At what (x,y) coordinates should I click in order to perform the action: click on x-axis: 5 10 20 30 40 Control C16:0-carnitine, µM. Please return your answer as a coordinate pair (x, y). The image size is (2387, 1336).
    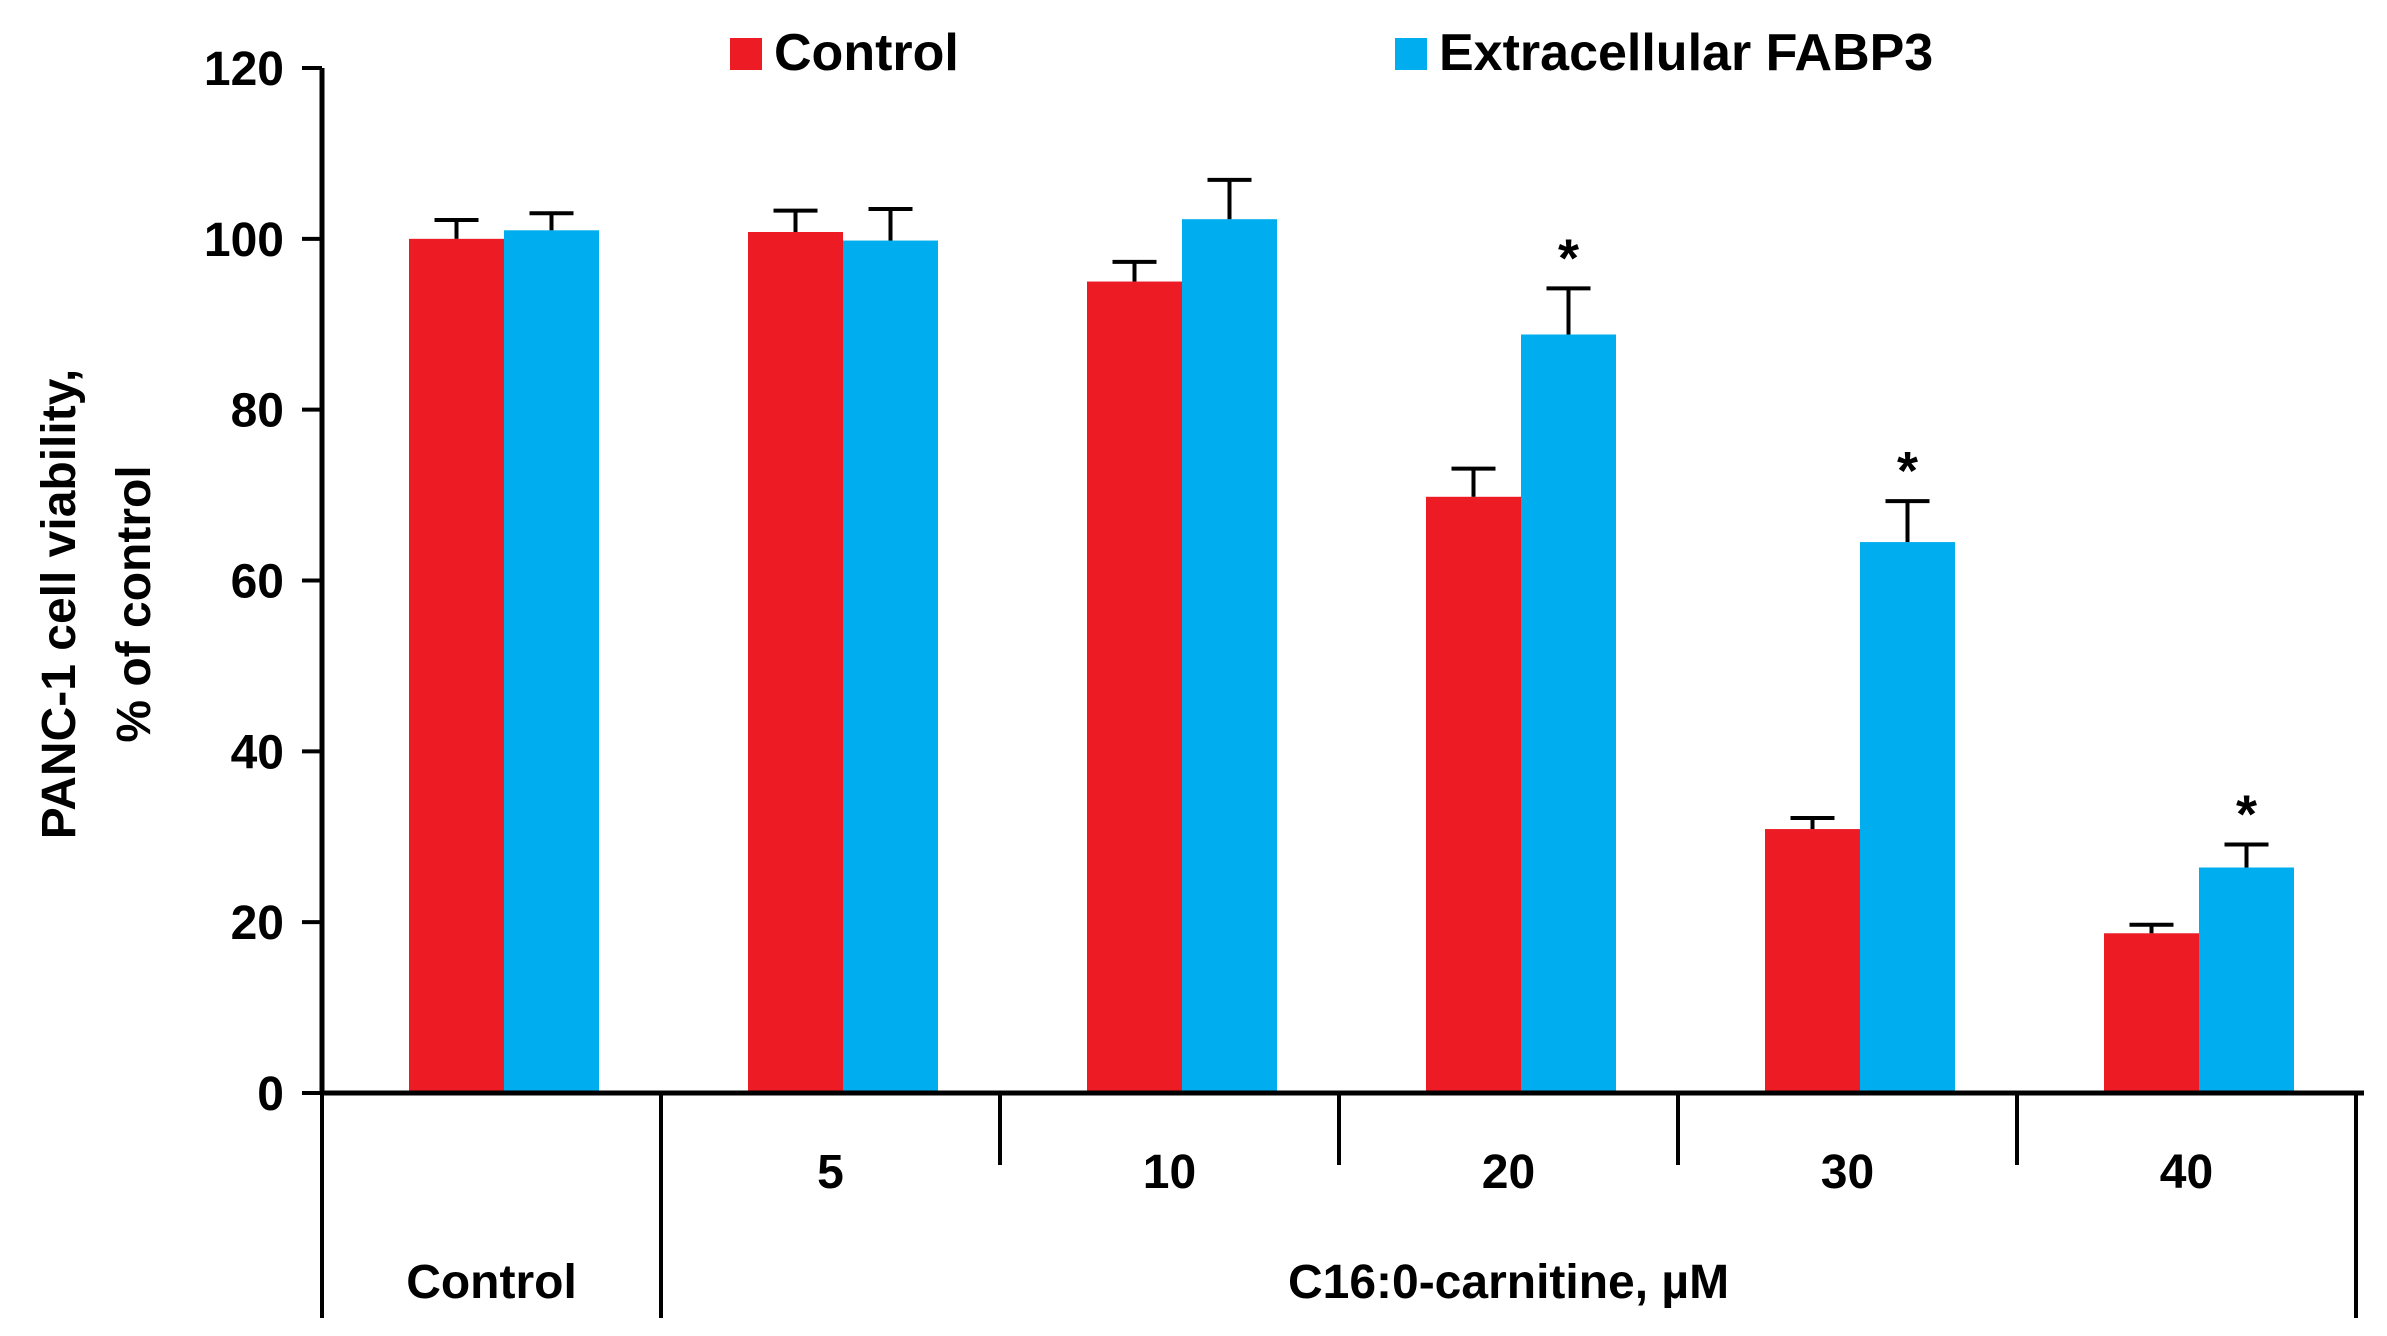
    Looking at the image, I should click on (1342, 1204).